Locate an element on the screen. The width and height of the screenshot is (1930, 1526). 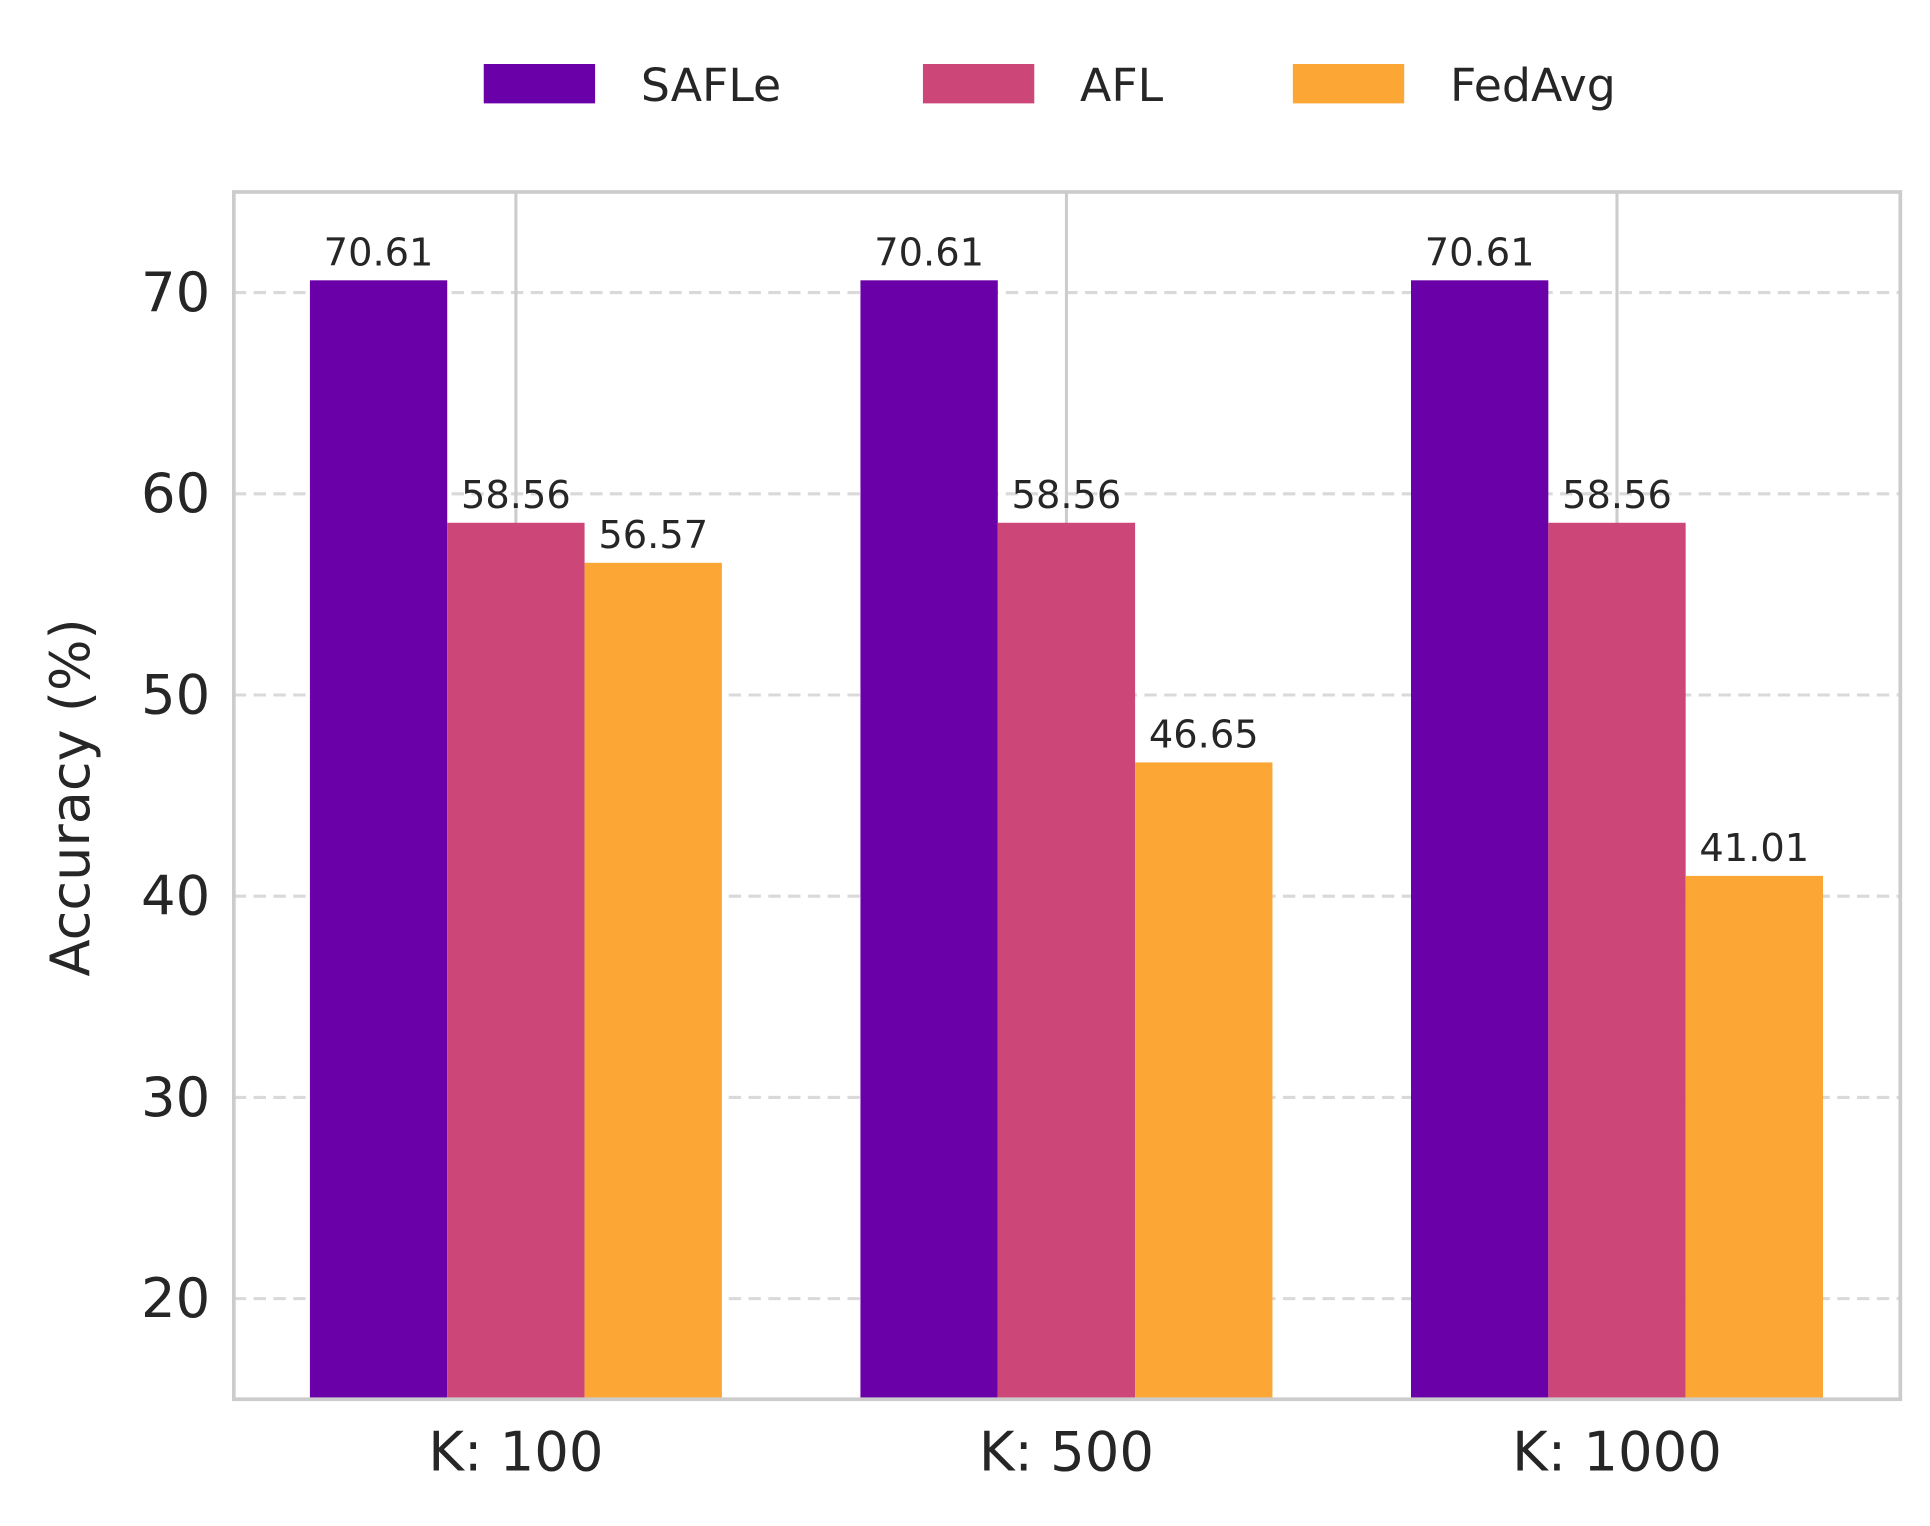
y-ticks: 20 30 40 50 60 70 is located at coordinates (175, 795).